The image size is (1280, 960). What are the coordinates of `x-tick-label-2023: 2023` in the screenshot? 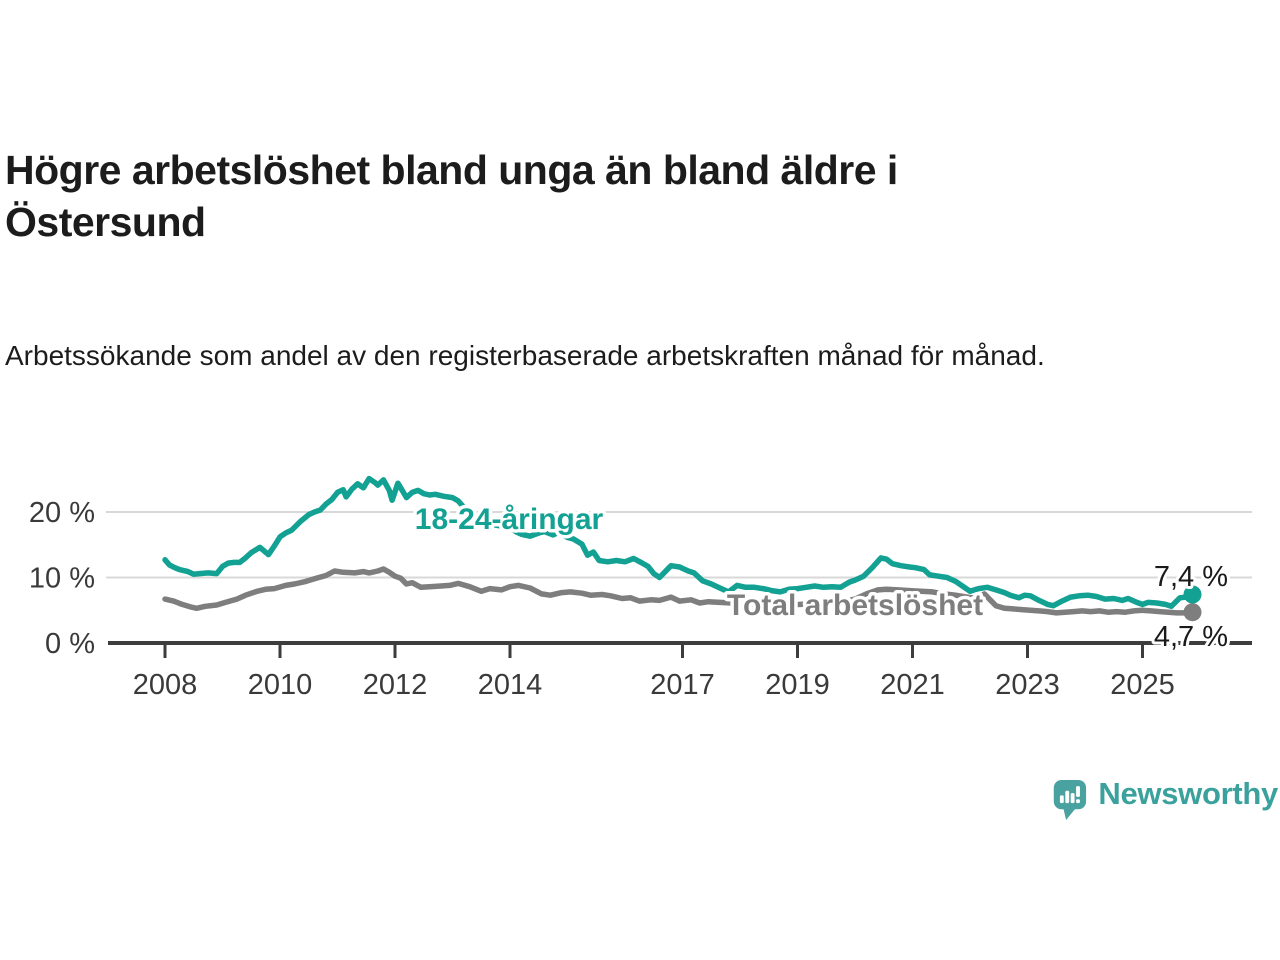 It's located at (1027, 685).